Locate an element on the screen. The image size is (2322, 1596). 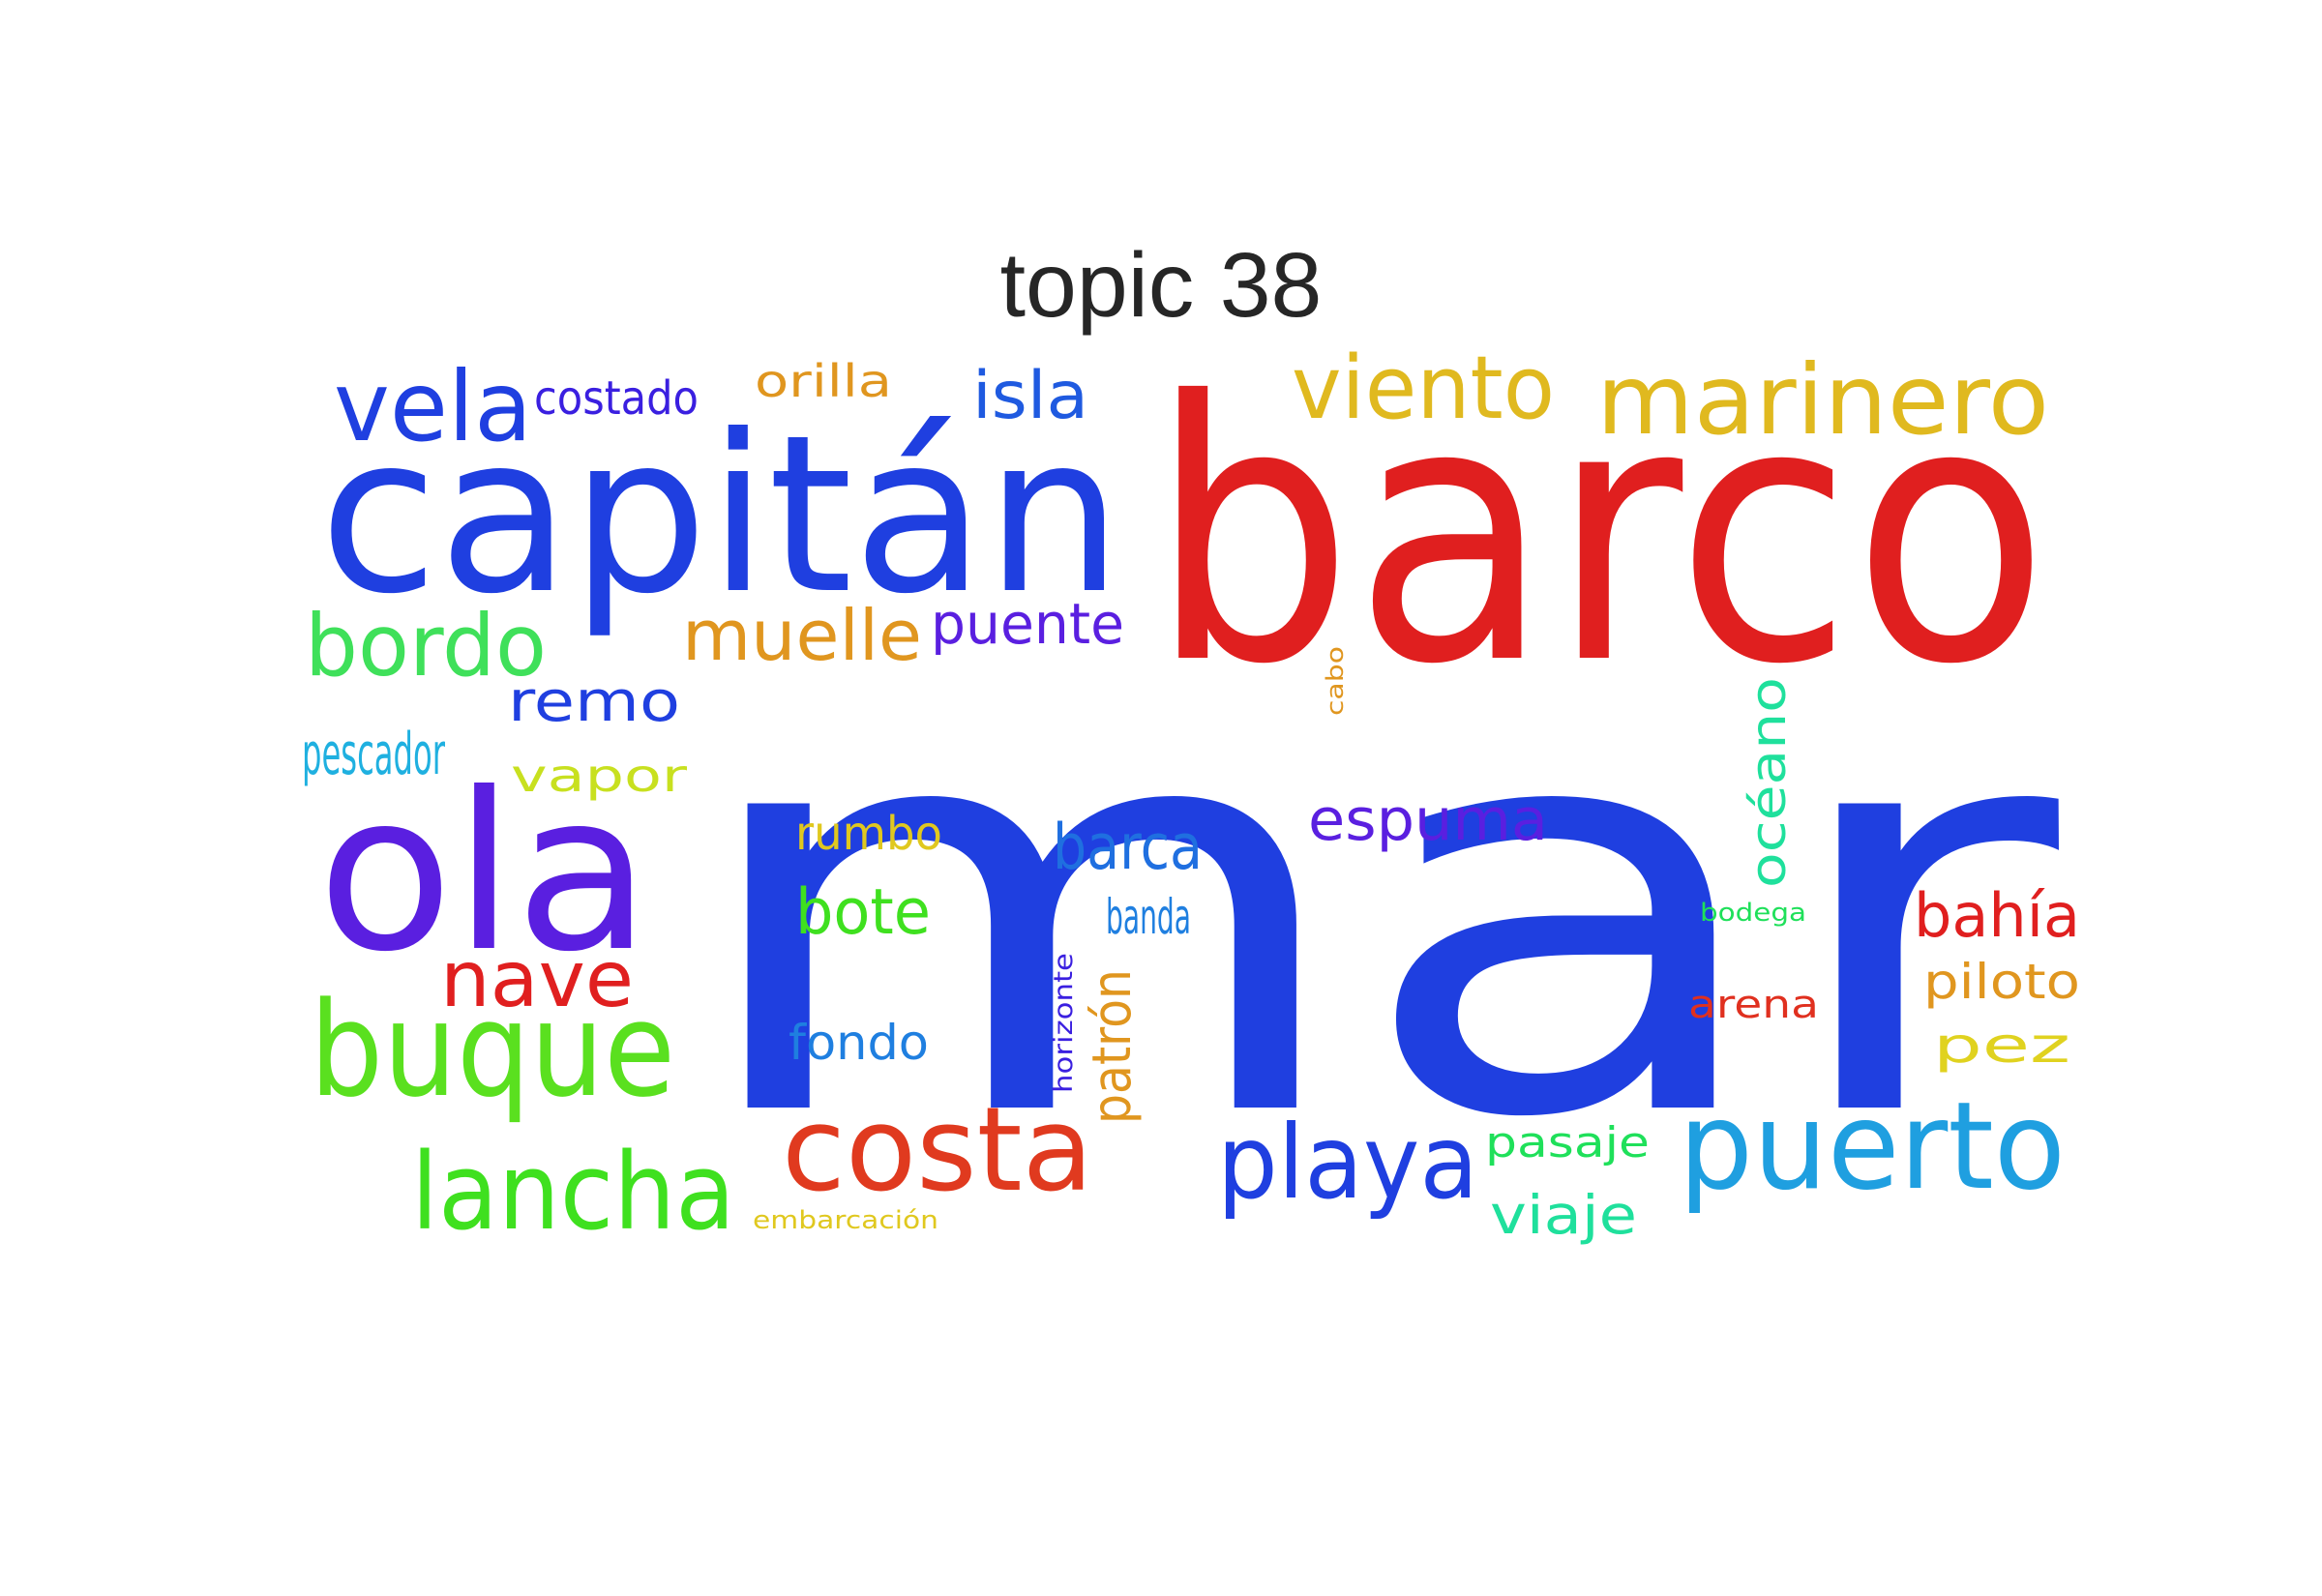
word-pasaje: piloto is located at coordinates (2001, 982).